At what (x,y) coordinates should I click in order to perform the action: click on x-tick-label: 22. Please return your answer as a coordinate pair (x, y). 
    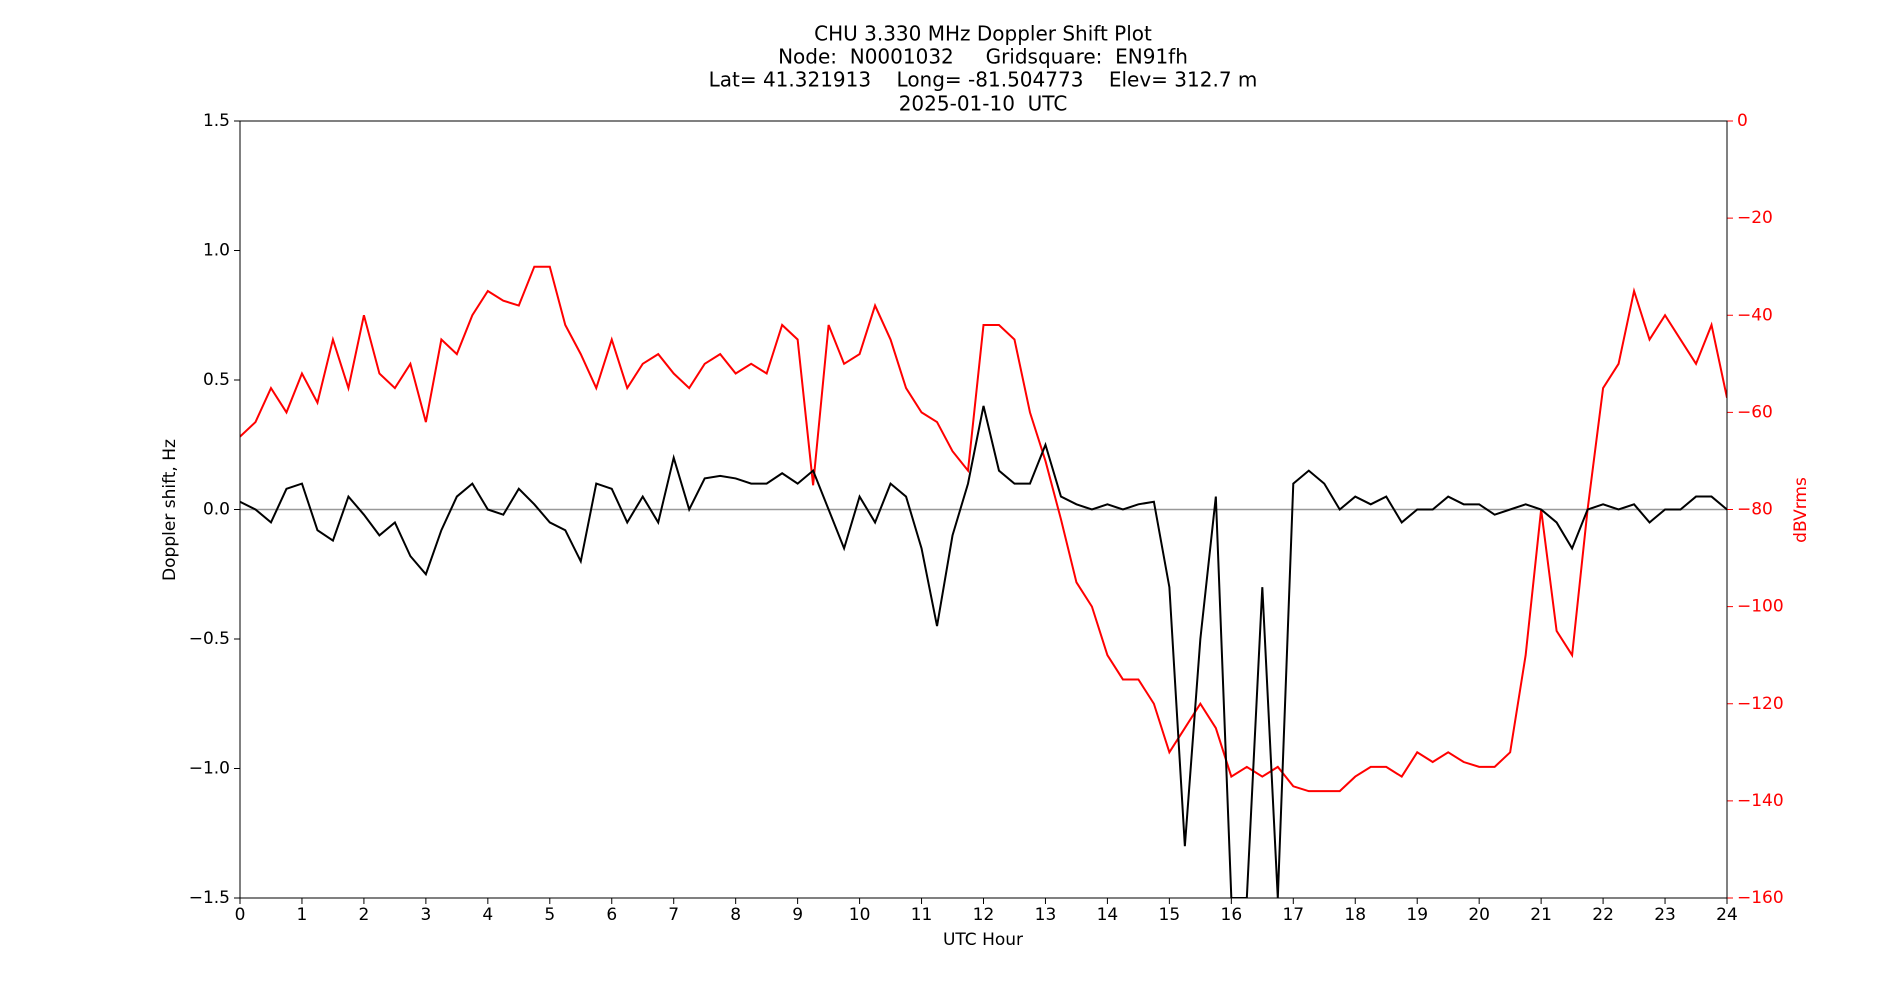
    Looking at the image, I should click on (1603, 915).